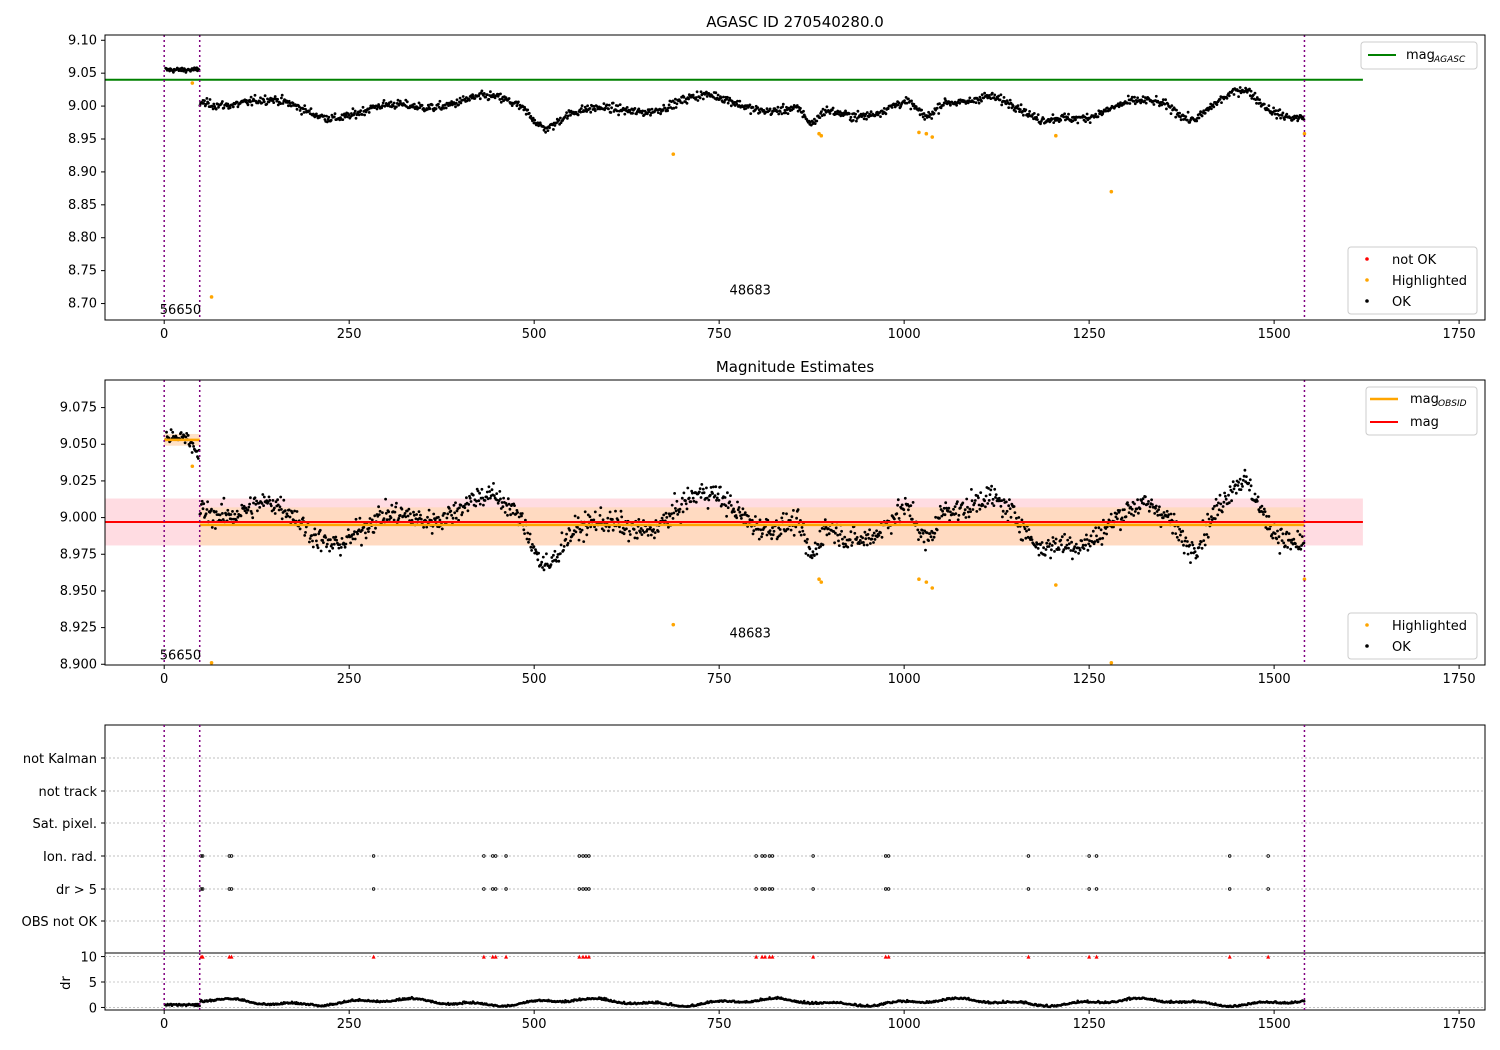  Describe the element at coordinates (202, 889) in the screenshot. I see `flag-event-marker` at that location.